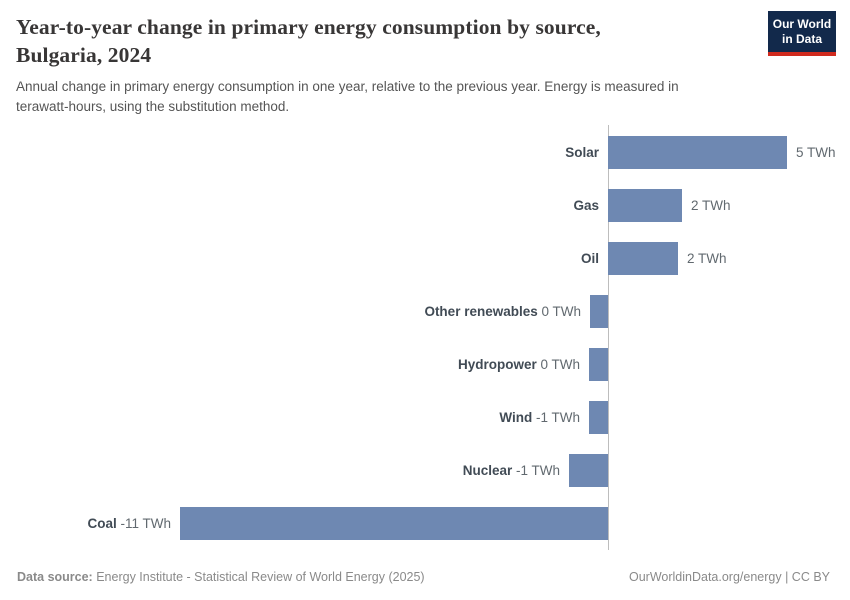 This screenshot has height=600, width=850. Describe the element at coordinates (143, 523) in the screenshot. I see `value-label: -11 TWh` at that location.